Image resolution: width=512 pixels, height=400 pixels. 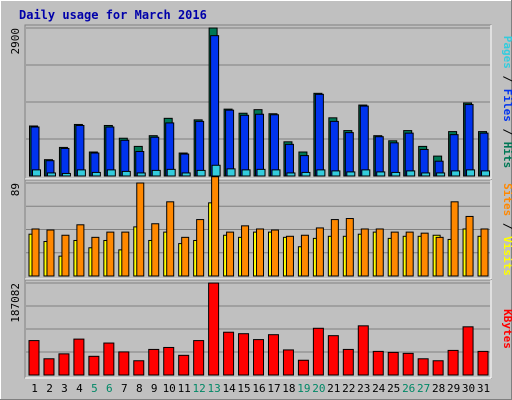 I want to click on x-tick-label: 15, so click(x=243, y=388).